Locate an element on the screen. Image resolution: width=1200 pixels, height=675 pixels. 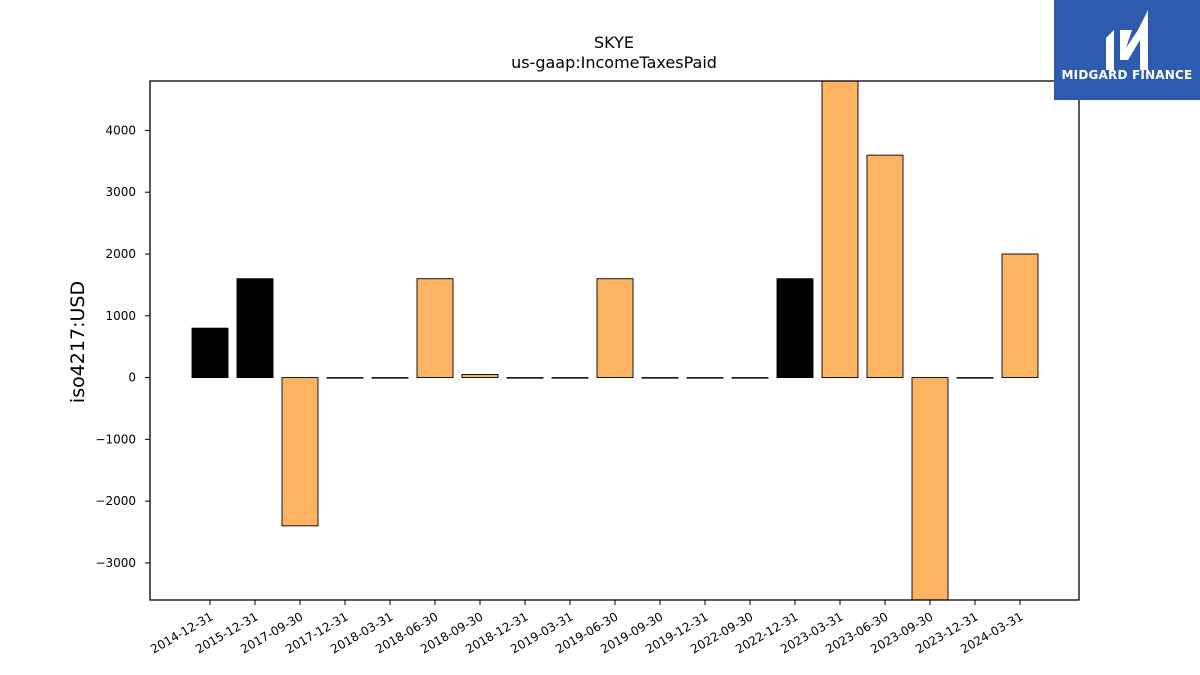
brand-name: MIDGARD FINANCE is located at coordinates (1127, 75).